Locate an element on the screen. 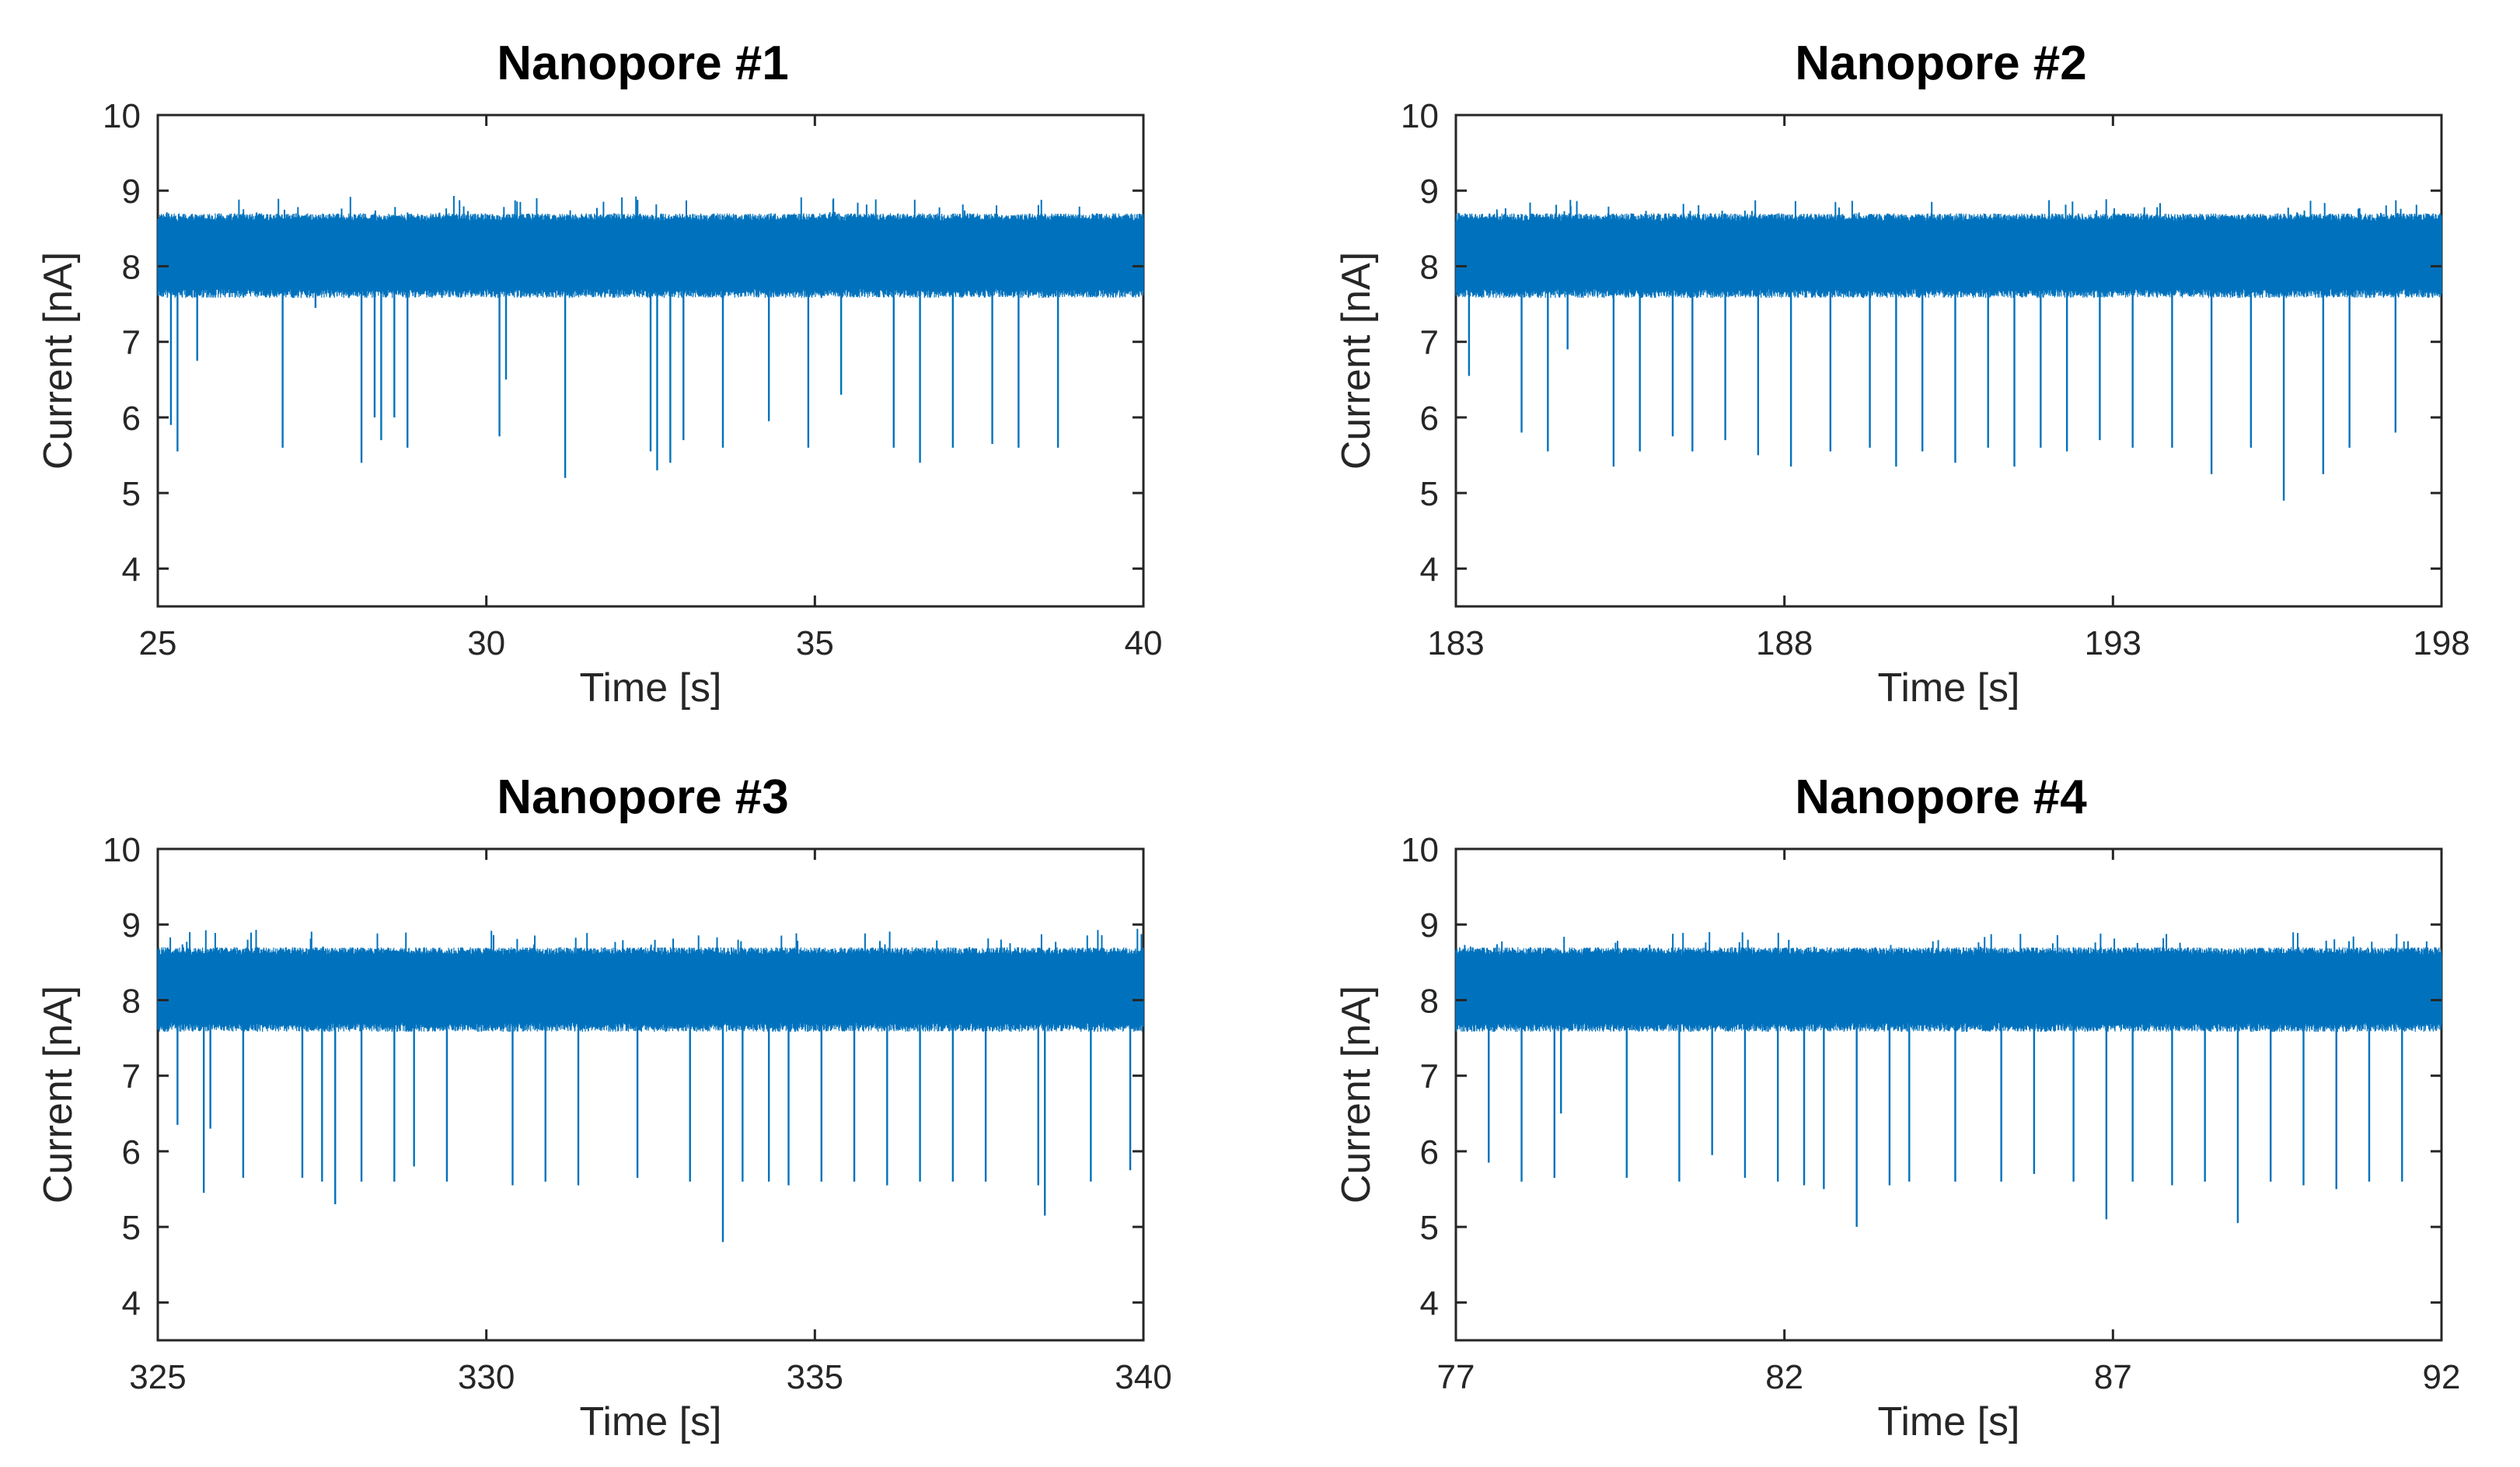 The width and height of the screenshot is (2520, 1467). x-tick-label: 183 is located at coordinates (1455, 643).